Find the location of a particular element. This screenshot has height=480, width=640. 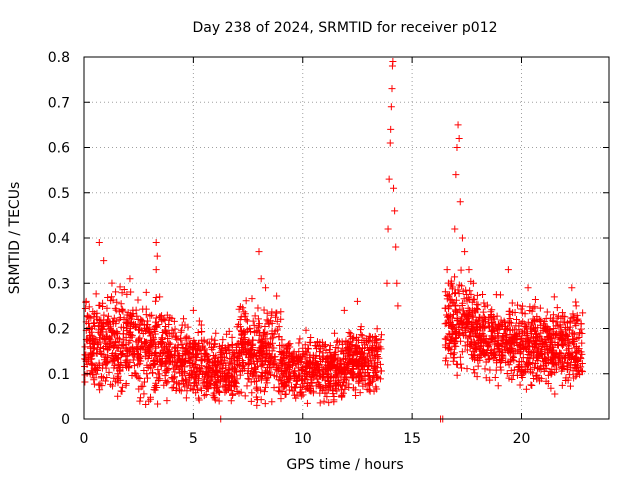

x-tick-label: 10 is located at coordinates (303, 439).